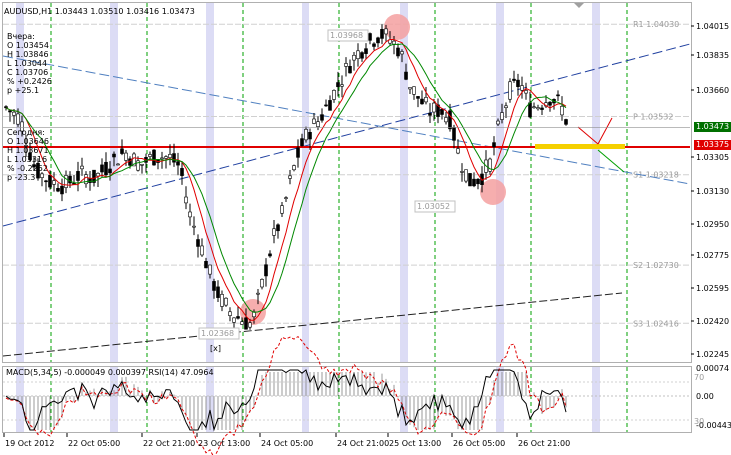 The width and height of the screenshot is (731, 455). Describe the element at coordinates (656, 265) in the screenshot. I see `pivot-label-s2: S2 1.02730` at that location.